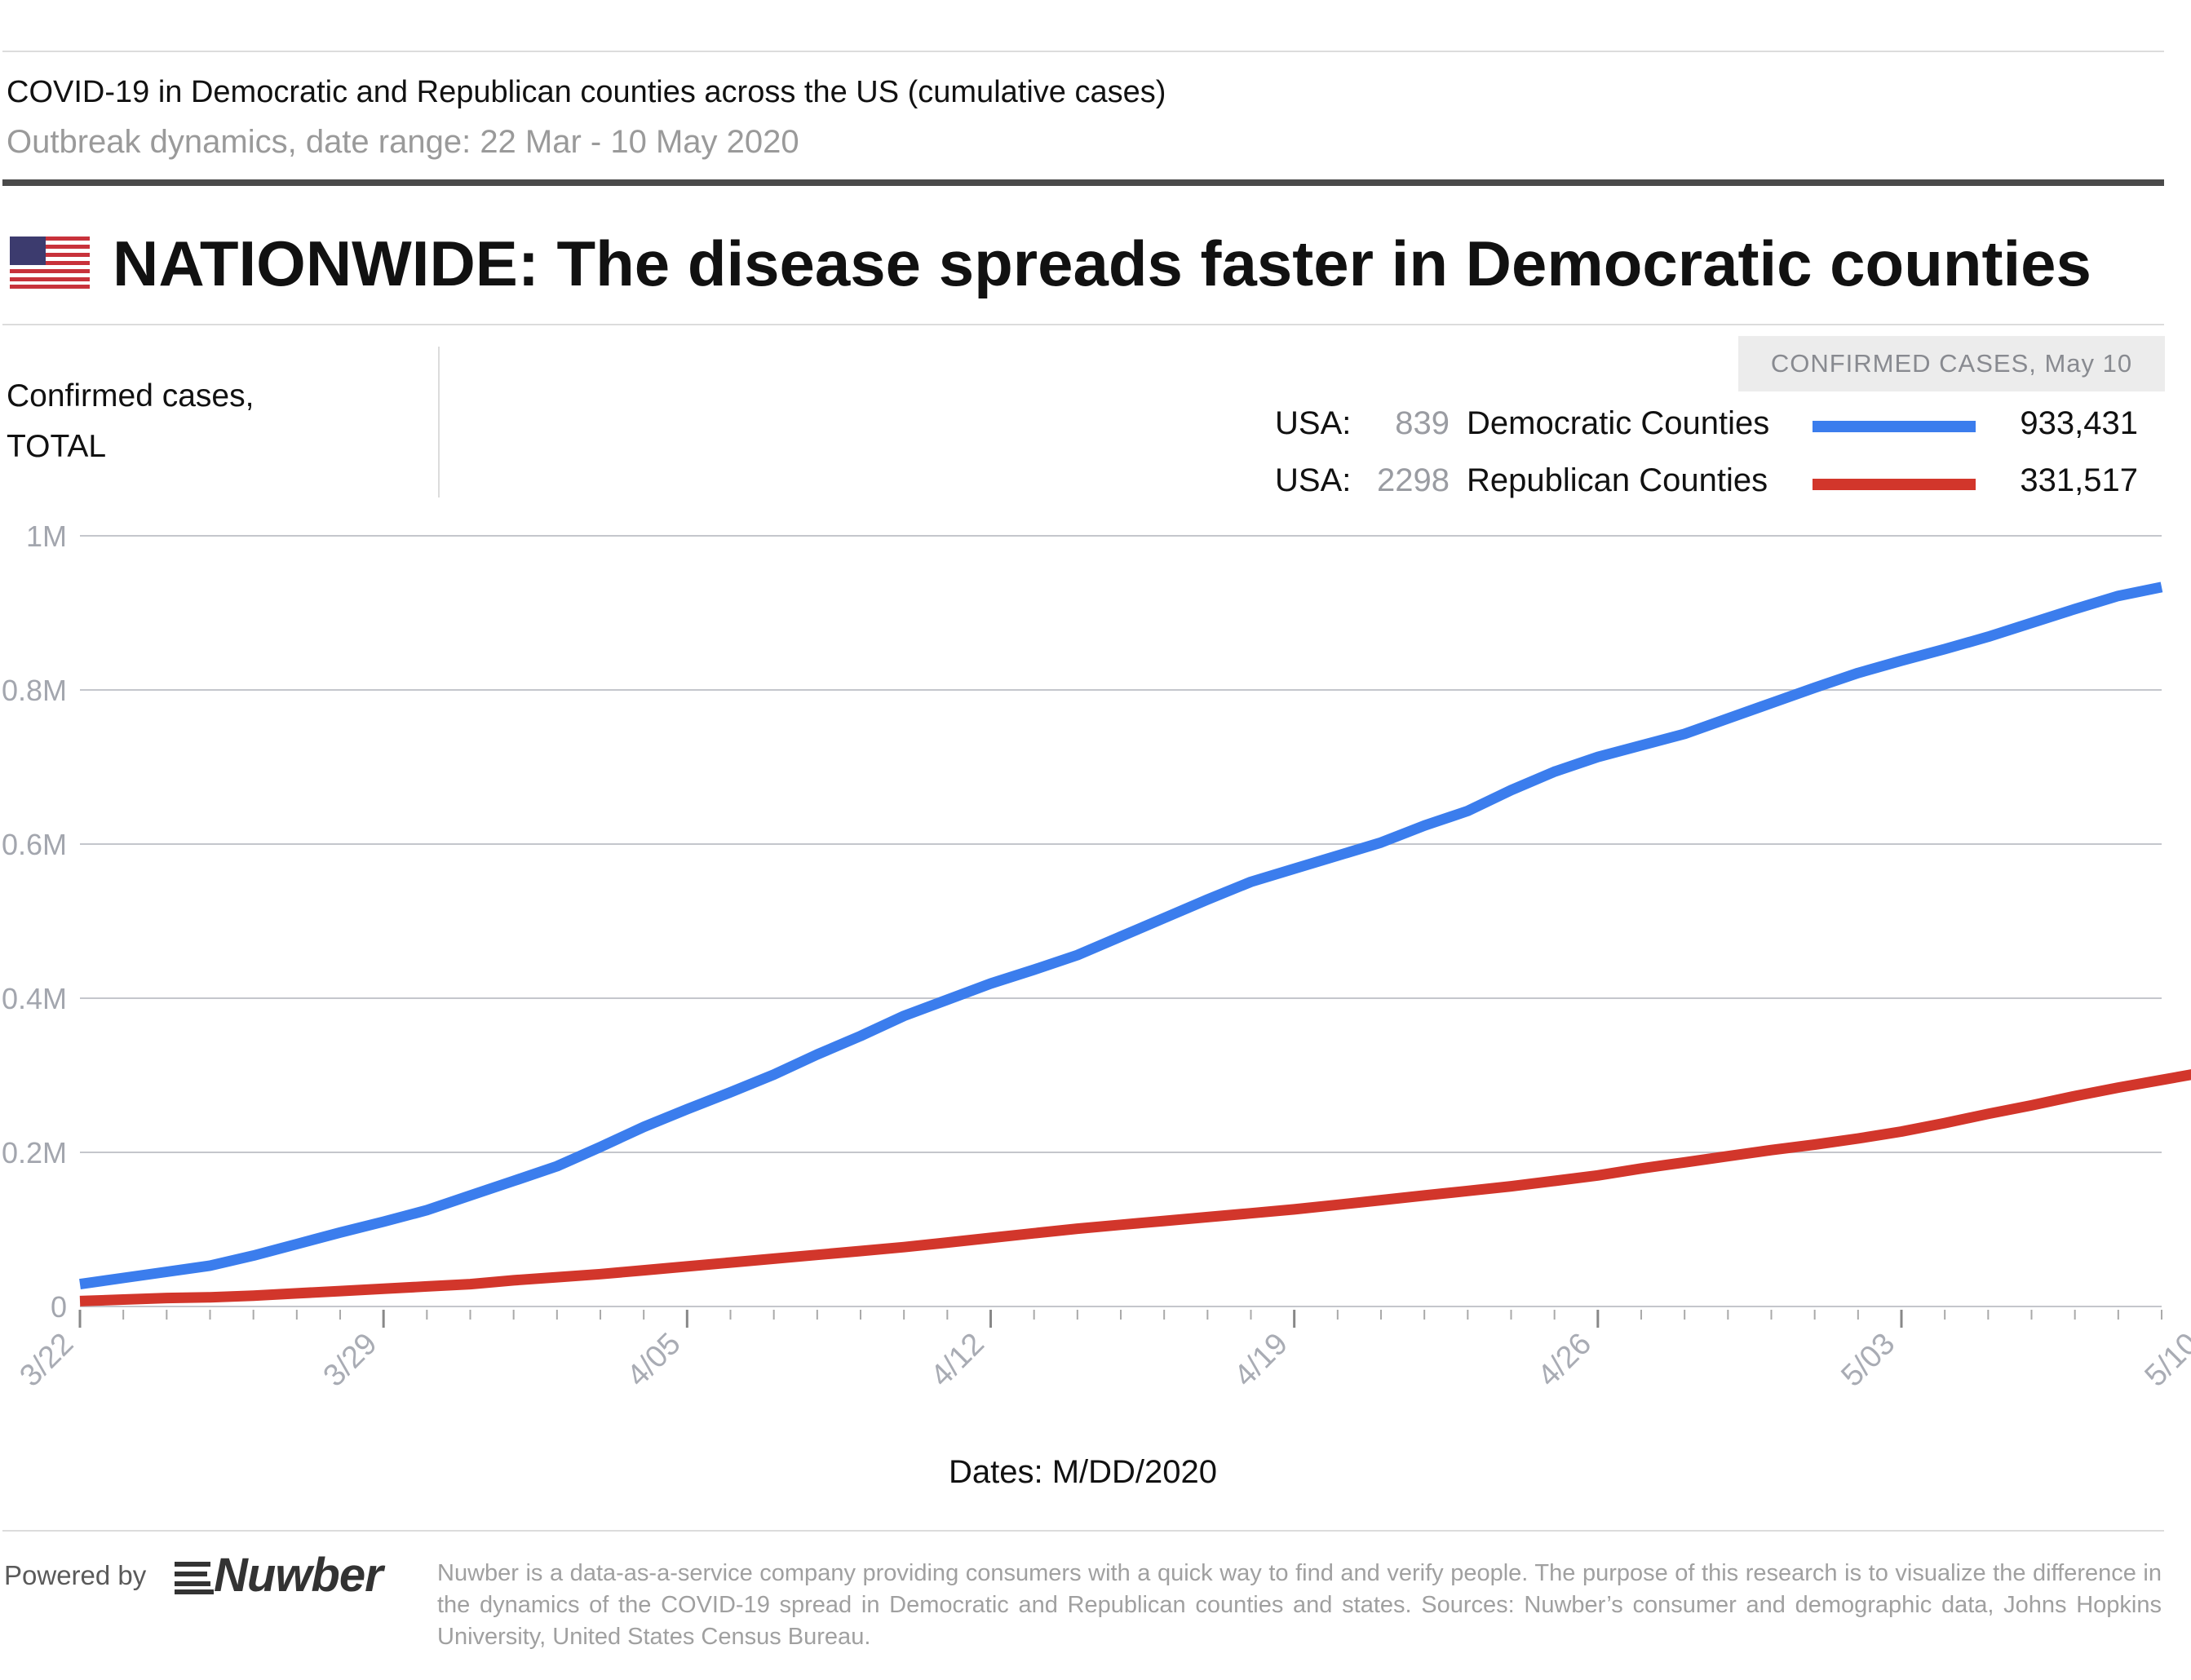 This screenshot has height=1680, width=2191. Describe the element at coordinates (131, 395) in the screenshot. I see `y-axis-label-line1: Confirmed cases,` at that location.